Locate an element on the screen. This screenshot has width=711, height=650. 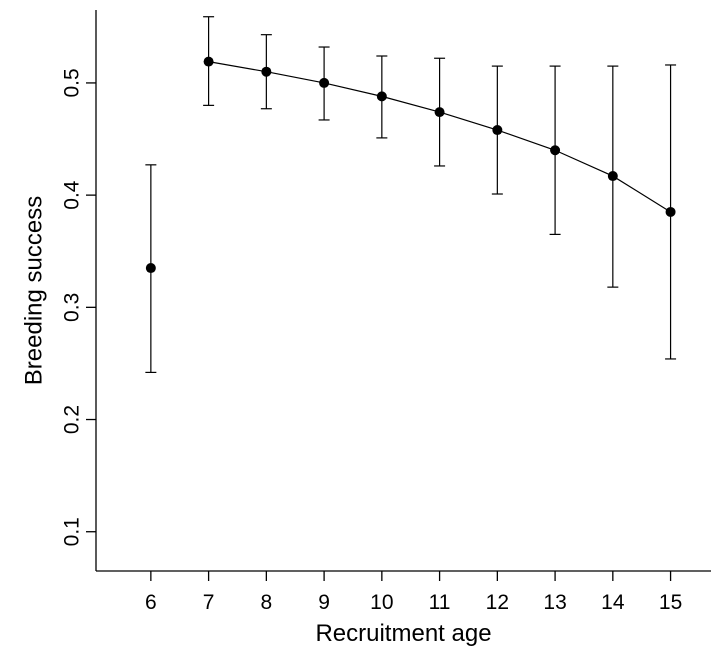
x-tick-label: 8 is located at coordinates (267, 602).